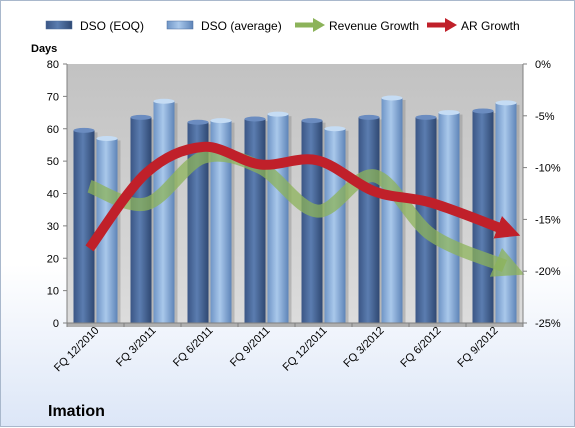  Describe the element at coordinates (548, 169) in the screenshot. I see `right-tick-label: -10%` at that location.